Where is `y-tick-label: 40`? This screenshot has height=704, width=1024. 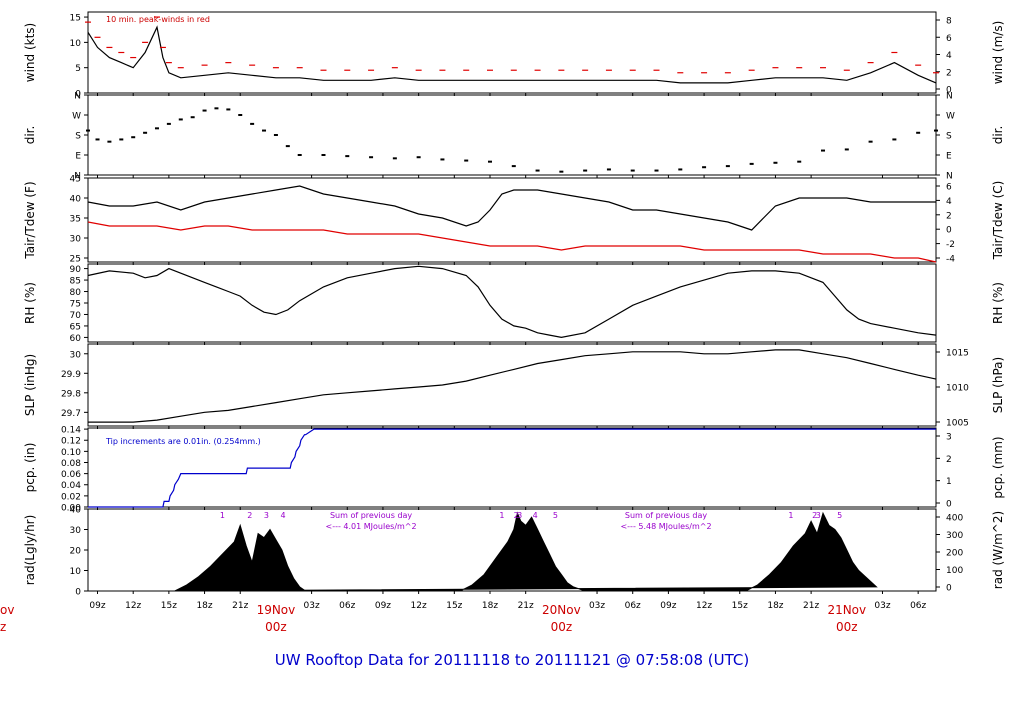 y-tick-label: 40 is located at coordinates (76, 511).